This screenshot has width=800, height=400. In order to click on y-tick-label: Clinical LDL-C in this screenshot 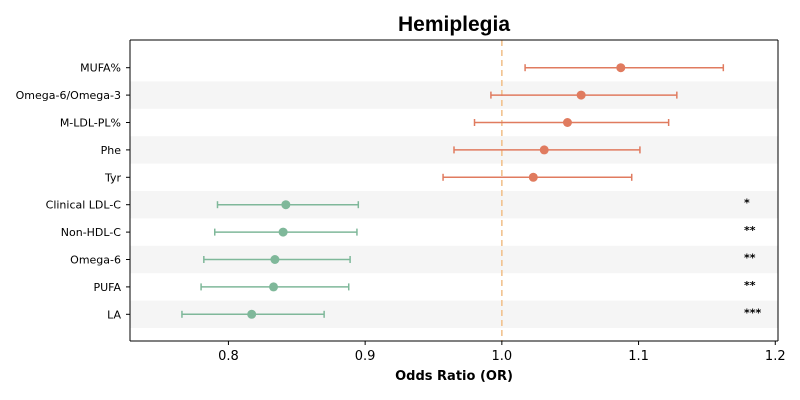, I will do `click(84, 205)`.